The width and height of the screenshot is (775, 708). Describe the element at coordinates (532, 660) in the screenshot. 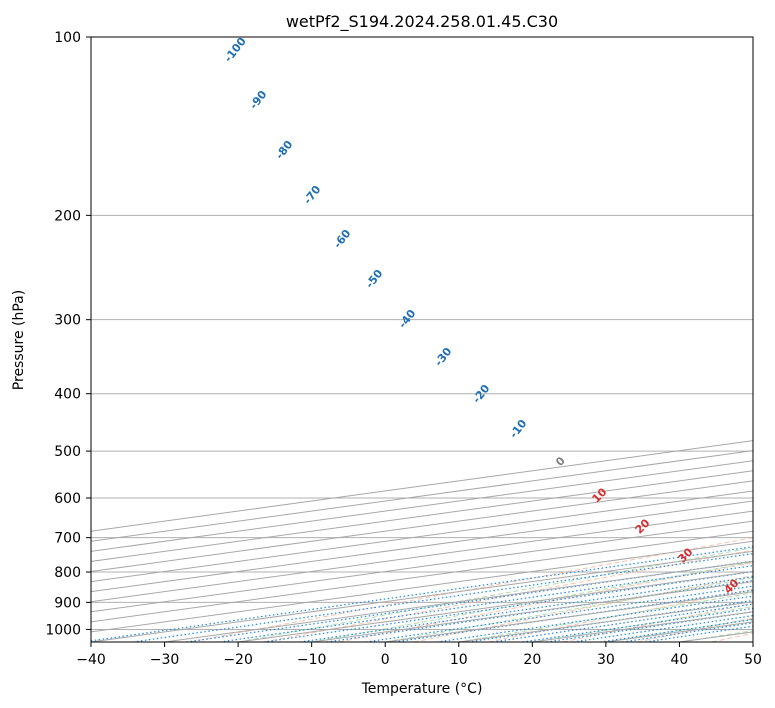

I see `x-tick-label: 20` at that location.